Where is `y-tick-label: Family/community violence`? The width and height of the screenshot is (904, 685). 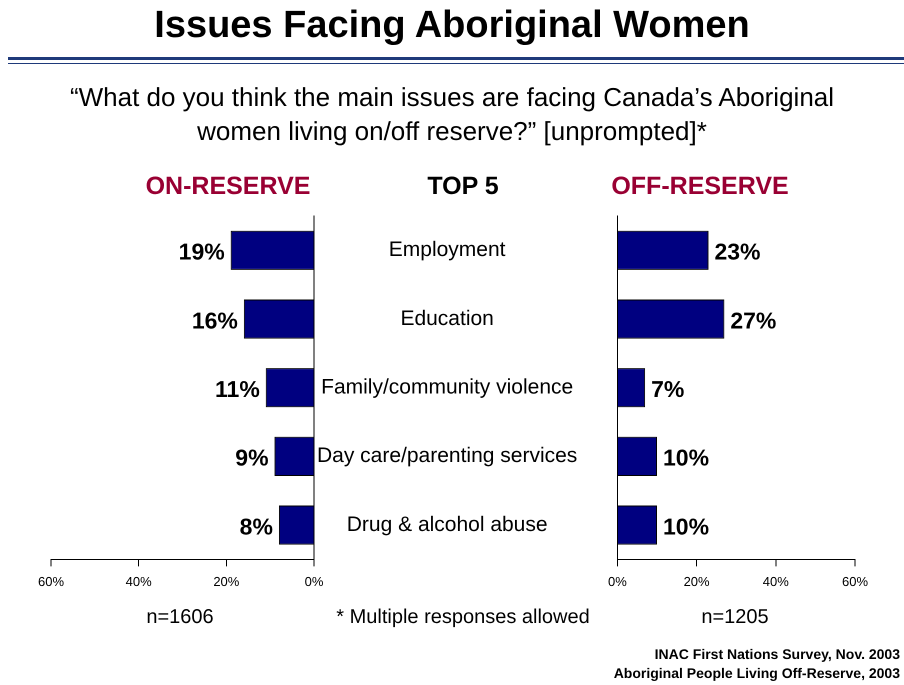 y-tick-label: Family/community violence is located at coordinates (447, 386).